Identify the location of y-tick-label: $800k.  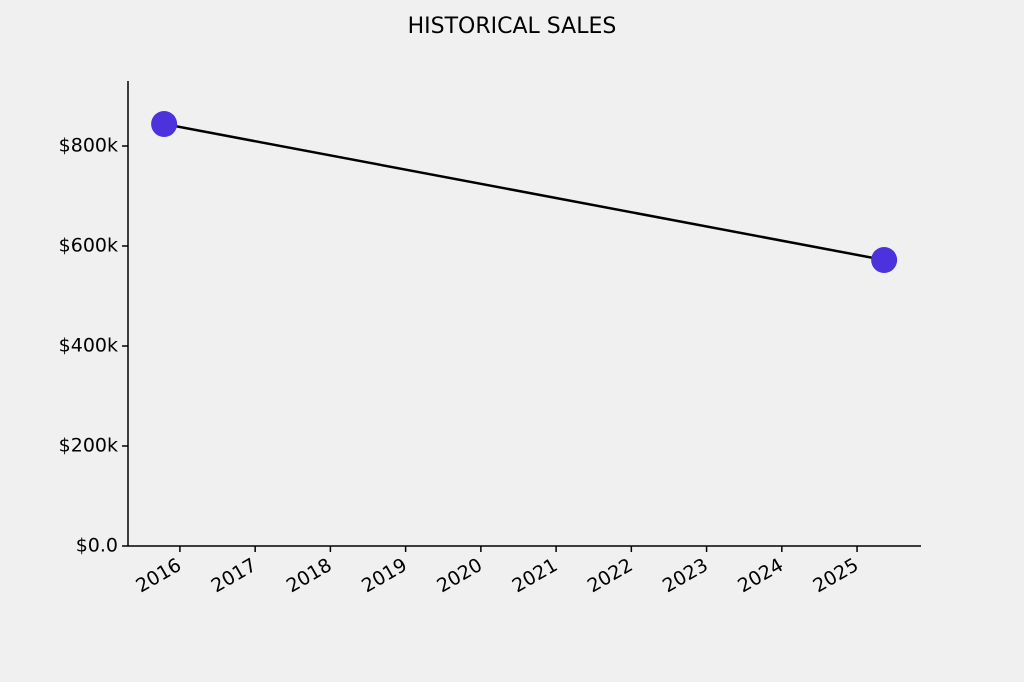
(88, 146).